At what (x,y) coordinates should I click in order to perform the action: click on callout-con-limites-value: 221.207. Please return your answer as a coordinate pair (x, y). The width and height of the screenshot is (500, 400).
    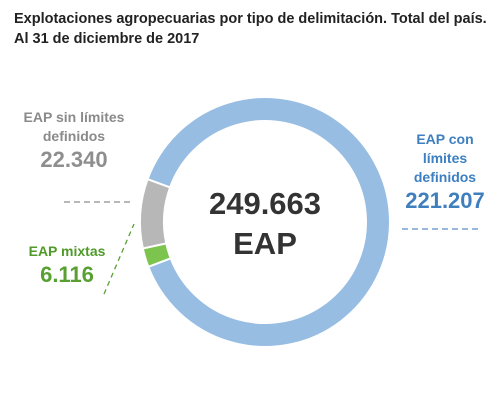
    Looking at the image, I should click on (445, 200).